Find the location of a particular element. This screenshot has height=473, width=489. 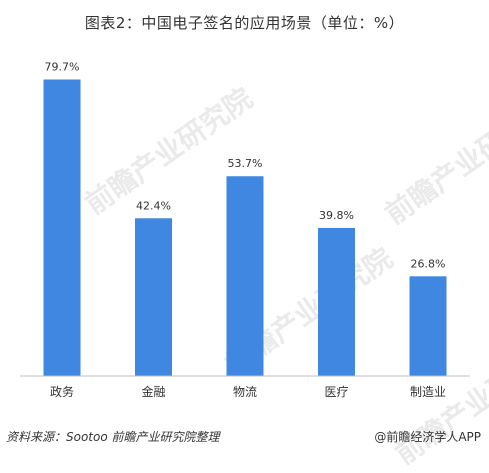

source-note: 资料来源：Sootoo 前瞻产业研究院整理 is located at coordinates (113, 437).